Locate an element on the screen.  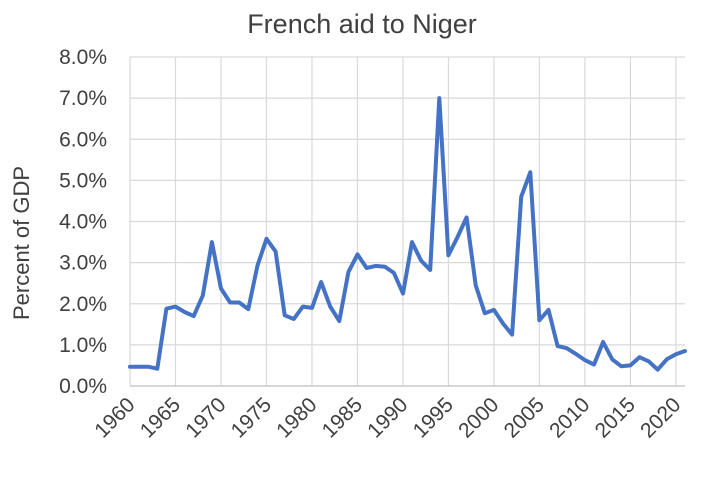
y-tick-label: 4.0% is located at coordinates (83, 222).